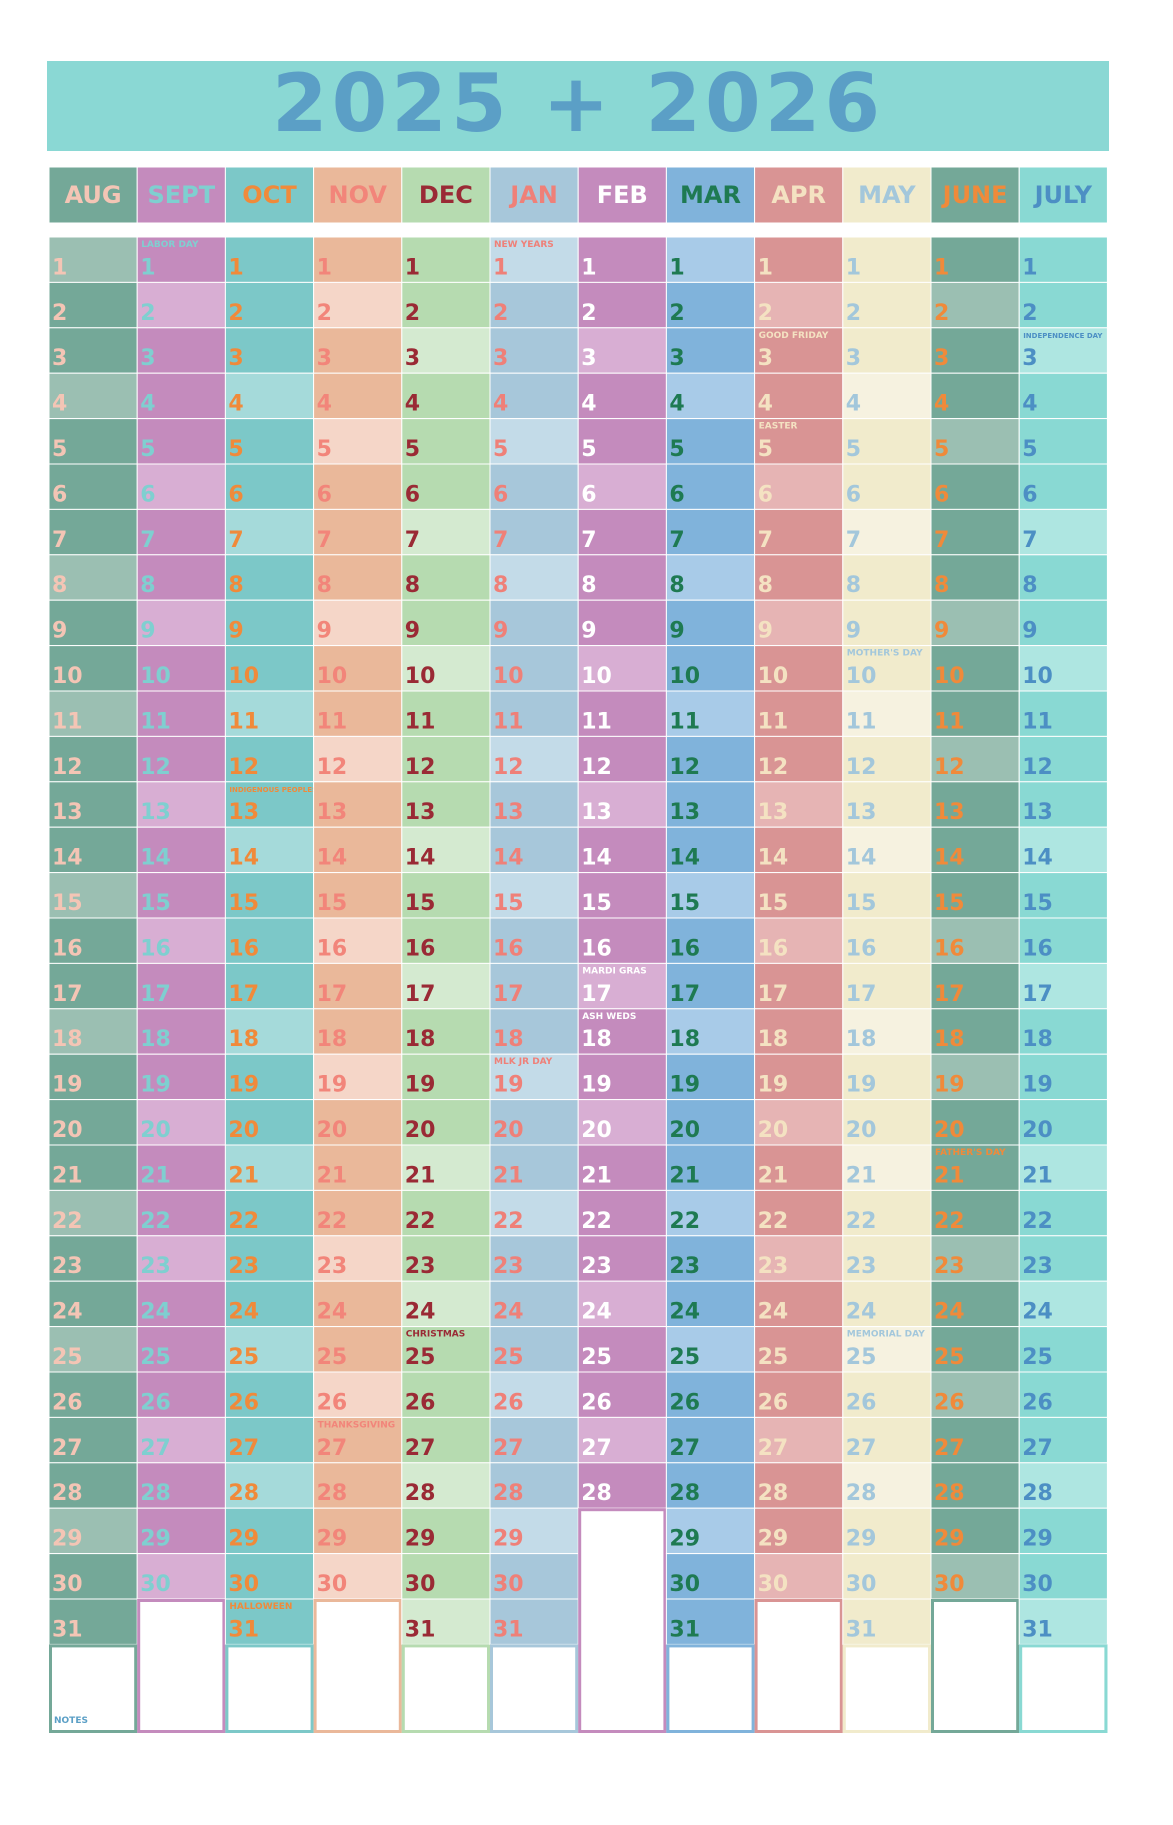 This screenshot has width=1173, height=1825. What do you see at coordinates (684, 948) in the screenshot?
I see `day-number: 16` at bounding box center [684, 948].